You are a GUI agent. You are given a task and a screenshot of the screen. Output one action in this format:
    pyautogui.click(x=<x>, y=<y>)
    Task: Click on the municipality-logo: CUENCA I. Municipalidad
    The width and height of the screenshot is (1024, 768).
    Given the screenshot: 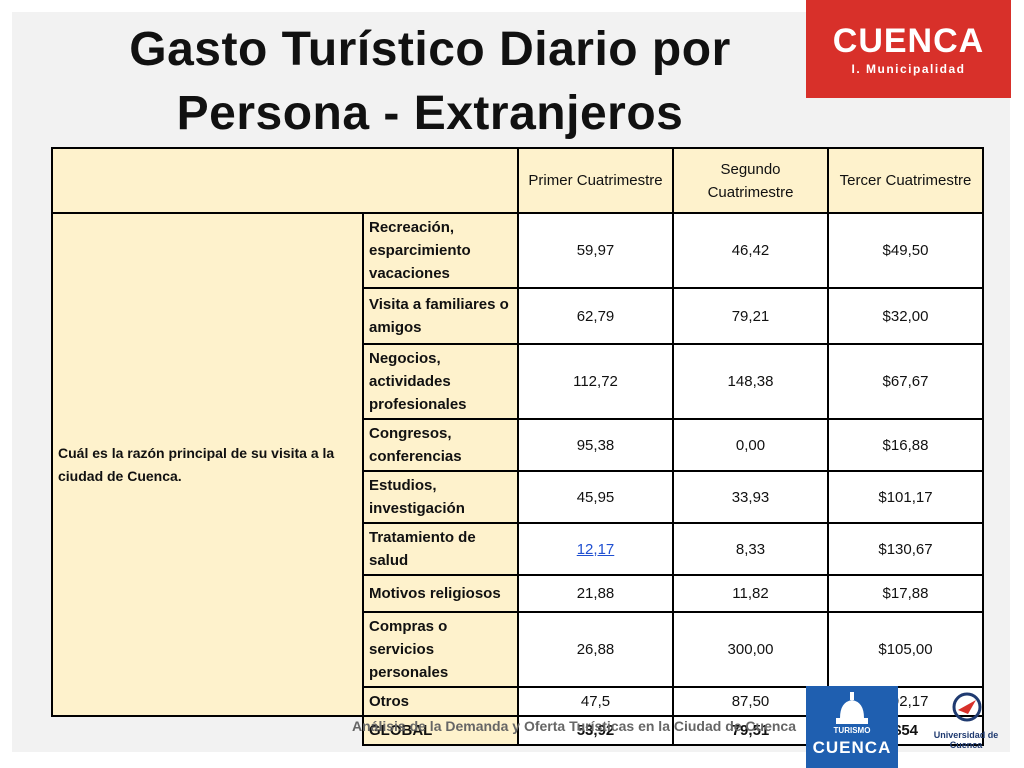 What is the action you would take?
    pyautogui.click(x=908, y=49)
    